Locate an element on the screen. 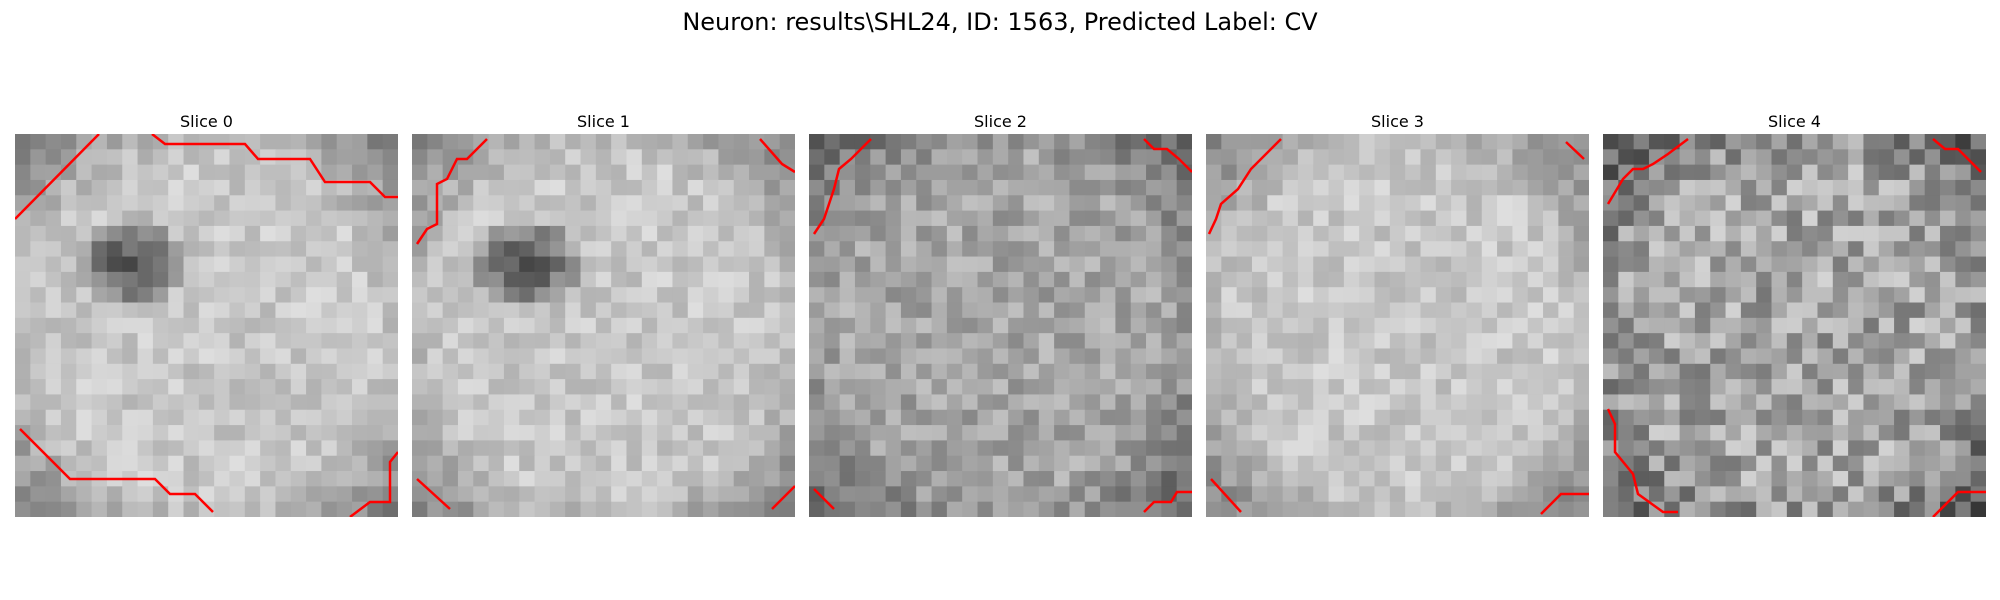 The image size is (2000, 600). slice-title-0: Slice 0 is located at coordinates (206, 121).